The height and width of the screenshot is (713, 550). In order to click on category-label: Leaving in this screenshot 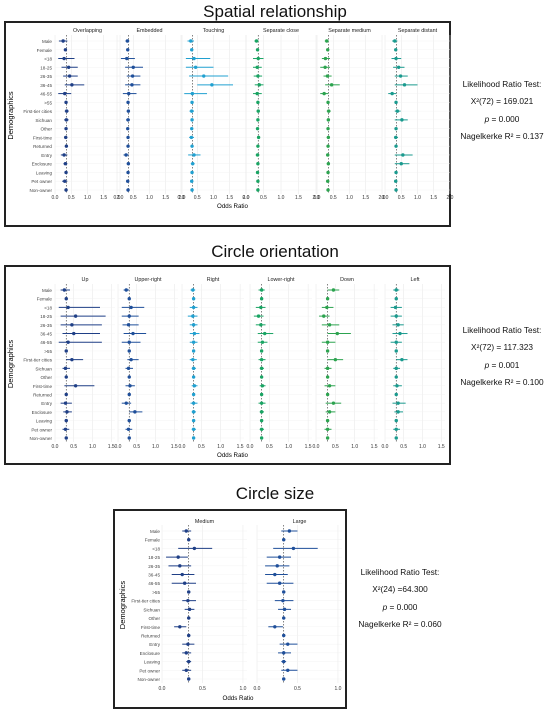, I will do `click(44, 172)`.